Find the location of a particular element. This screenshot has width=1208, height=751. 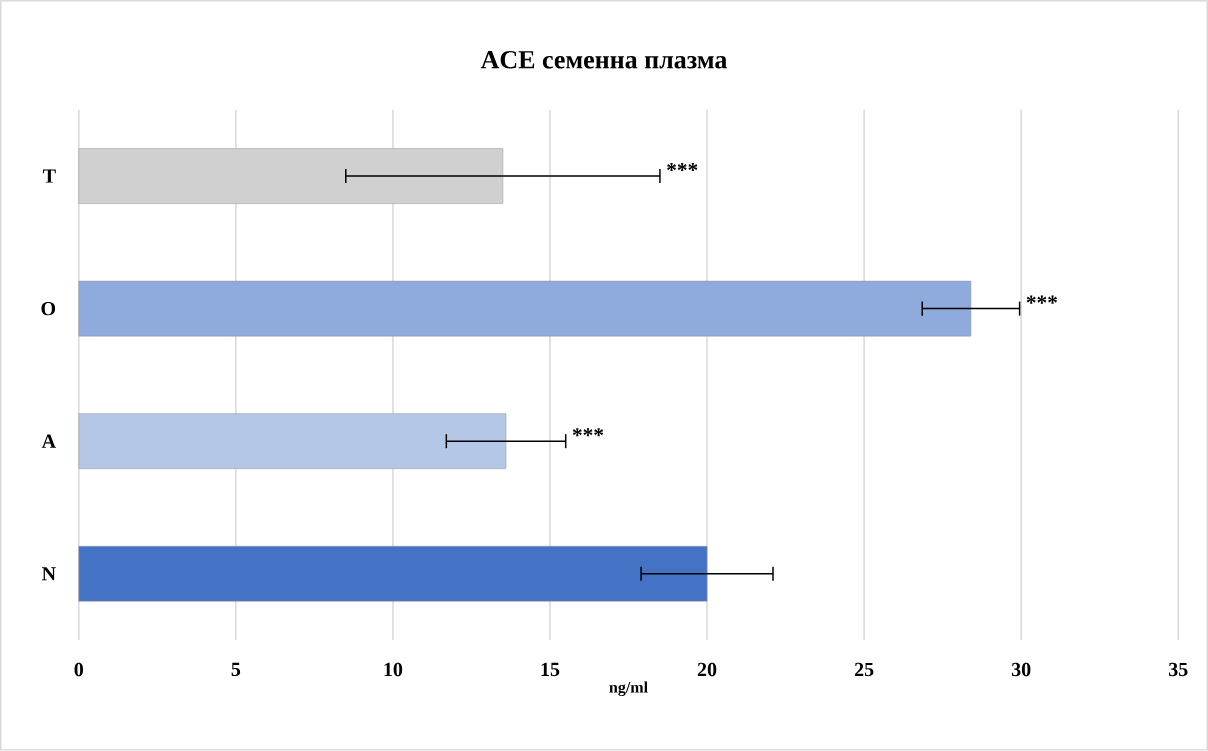

x-tick-label: 20 is located at coordinates (707, 669).